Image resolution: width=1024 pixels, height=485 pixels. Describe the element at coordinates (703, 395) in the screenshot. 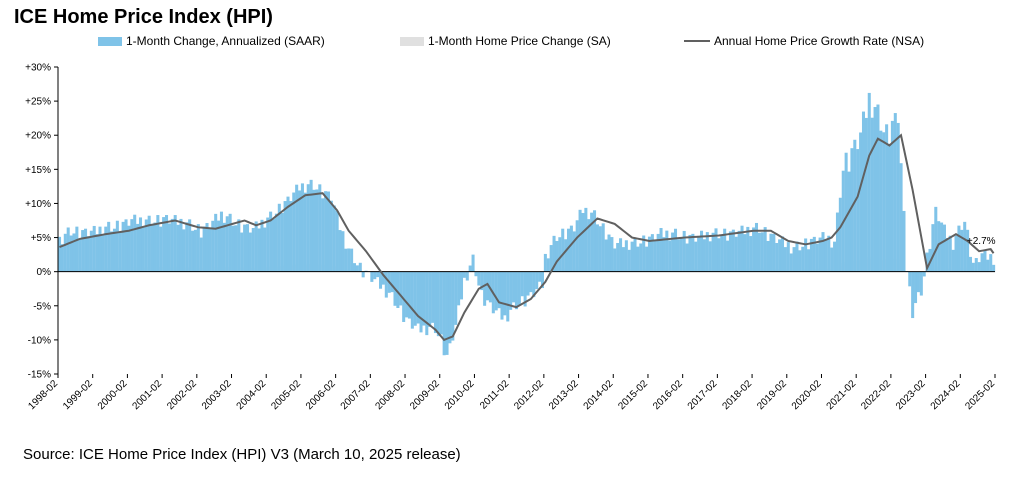

I see `x-tick-label: 2017-02` at that location.